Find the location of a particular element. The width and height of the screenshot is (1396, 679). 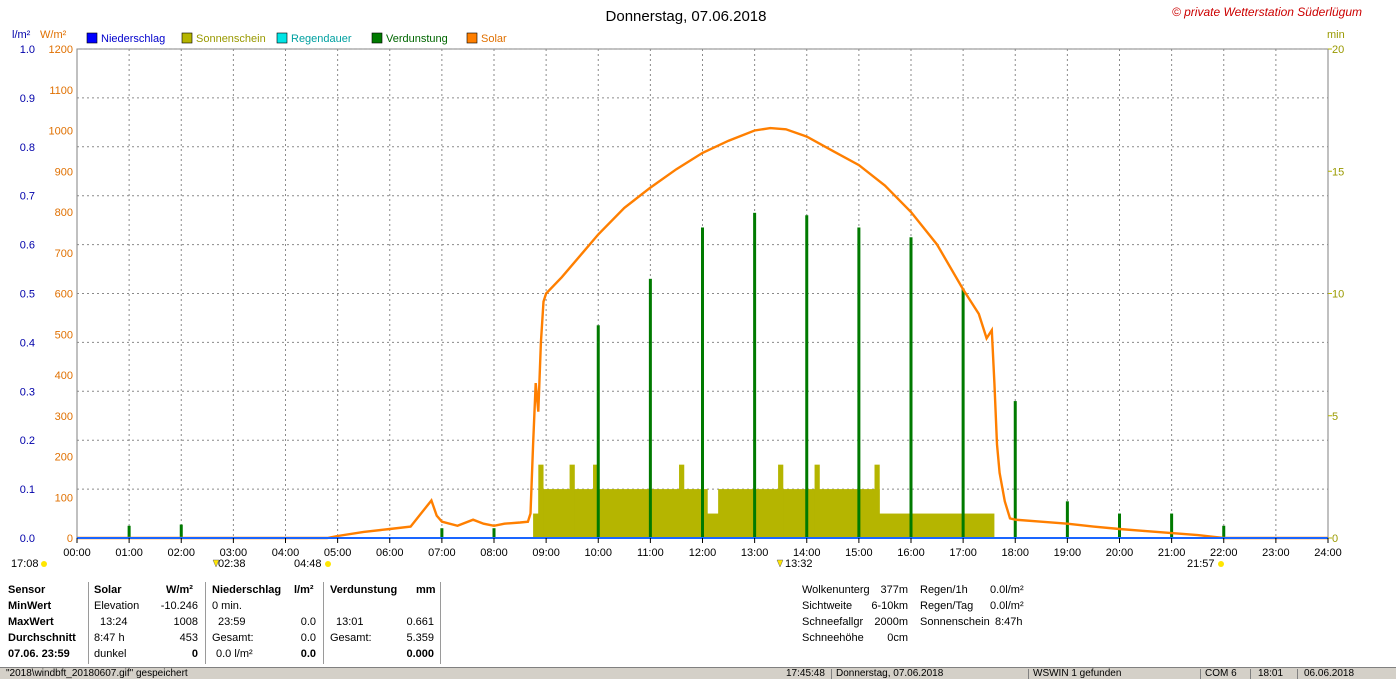

hdr-verd: Verdunstung is located at coordinates (364, 590).